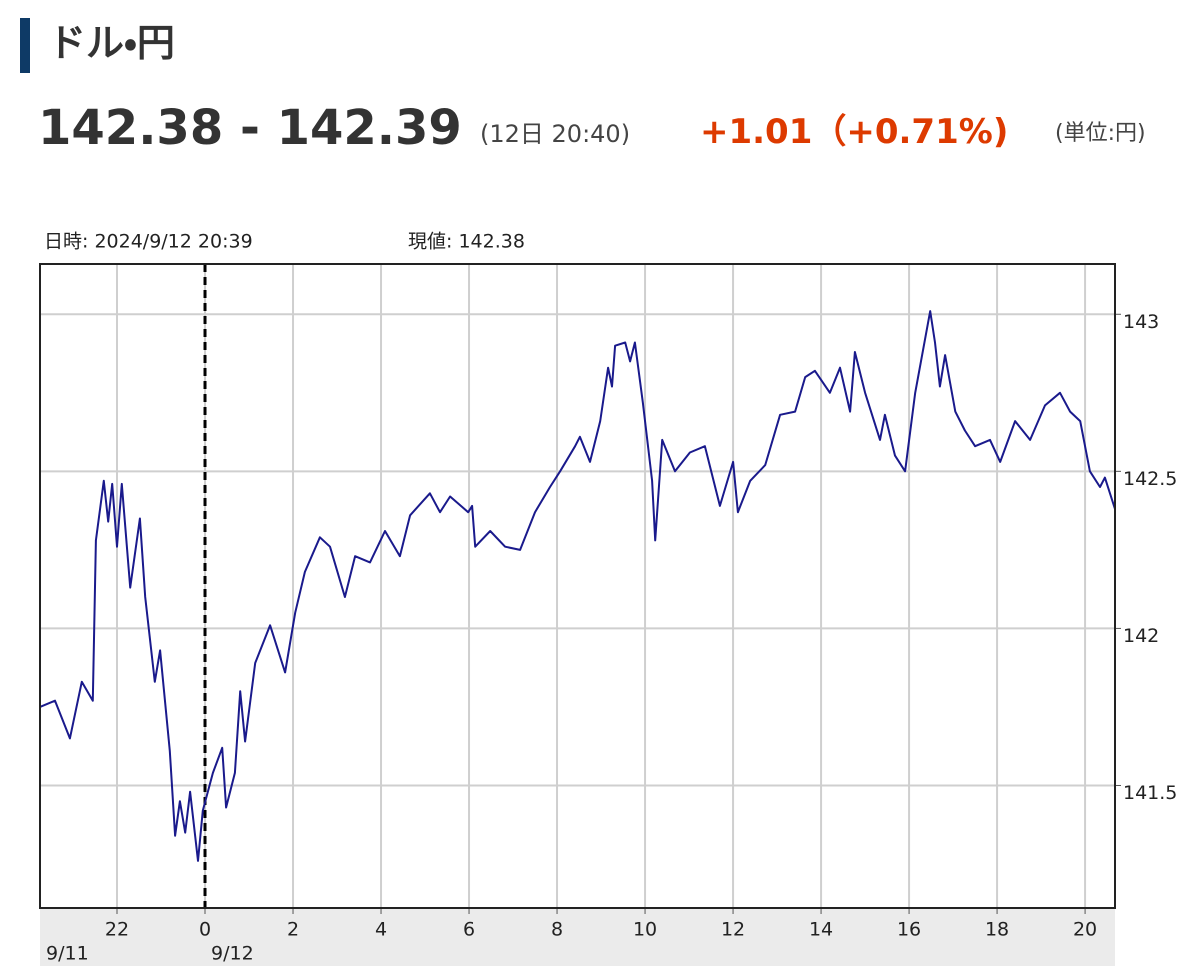 The width and height of the screenshot is (1200, 974). I want to click on x-tick-label: 4, so click(381, 930).